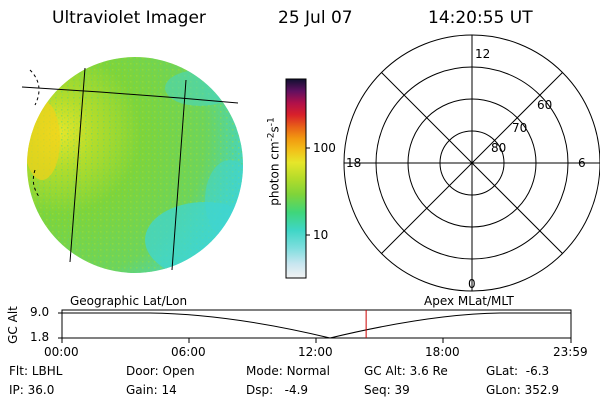 This screenshot has height=400, width=600. I want to click on geographic-caption: Geographic Lat/Lon, so click(129, 301).